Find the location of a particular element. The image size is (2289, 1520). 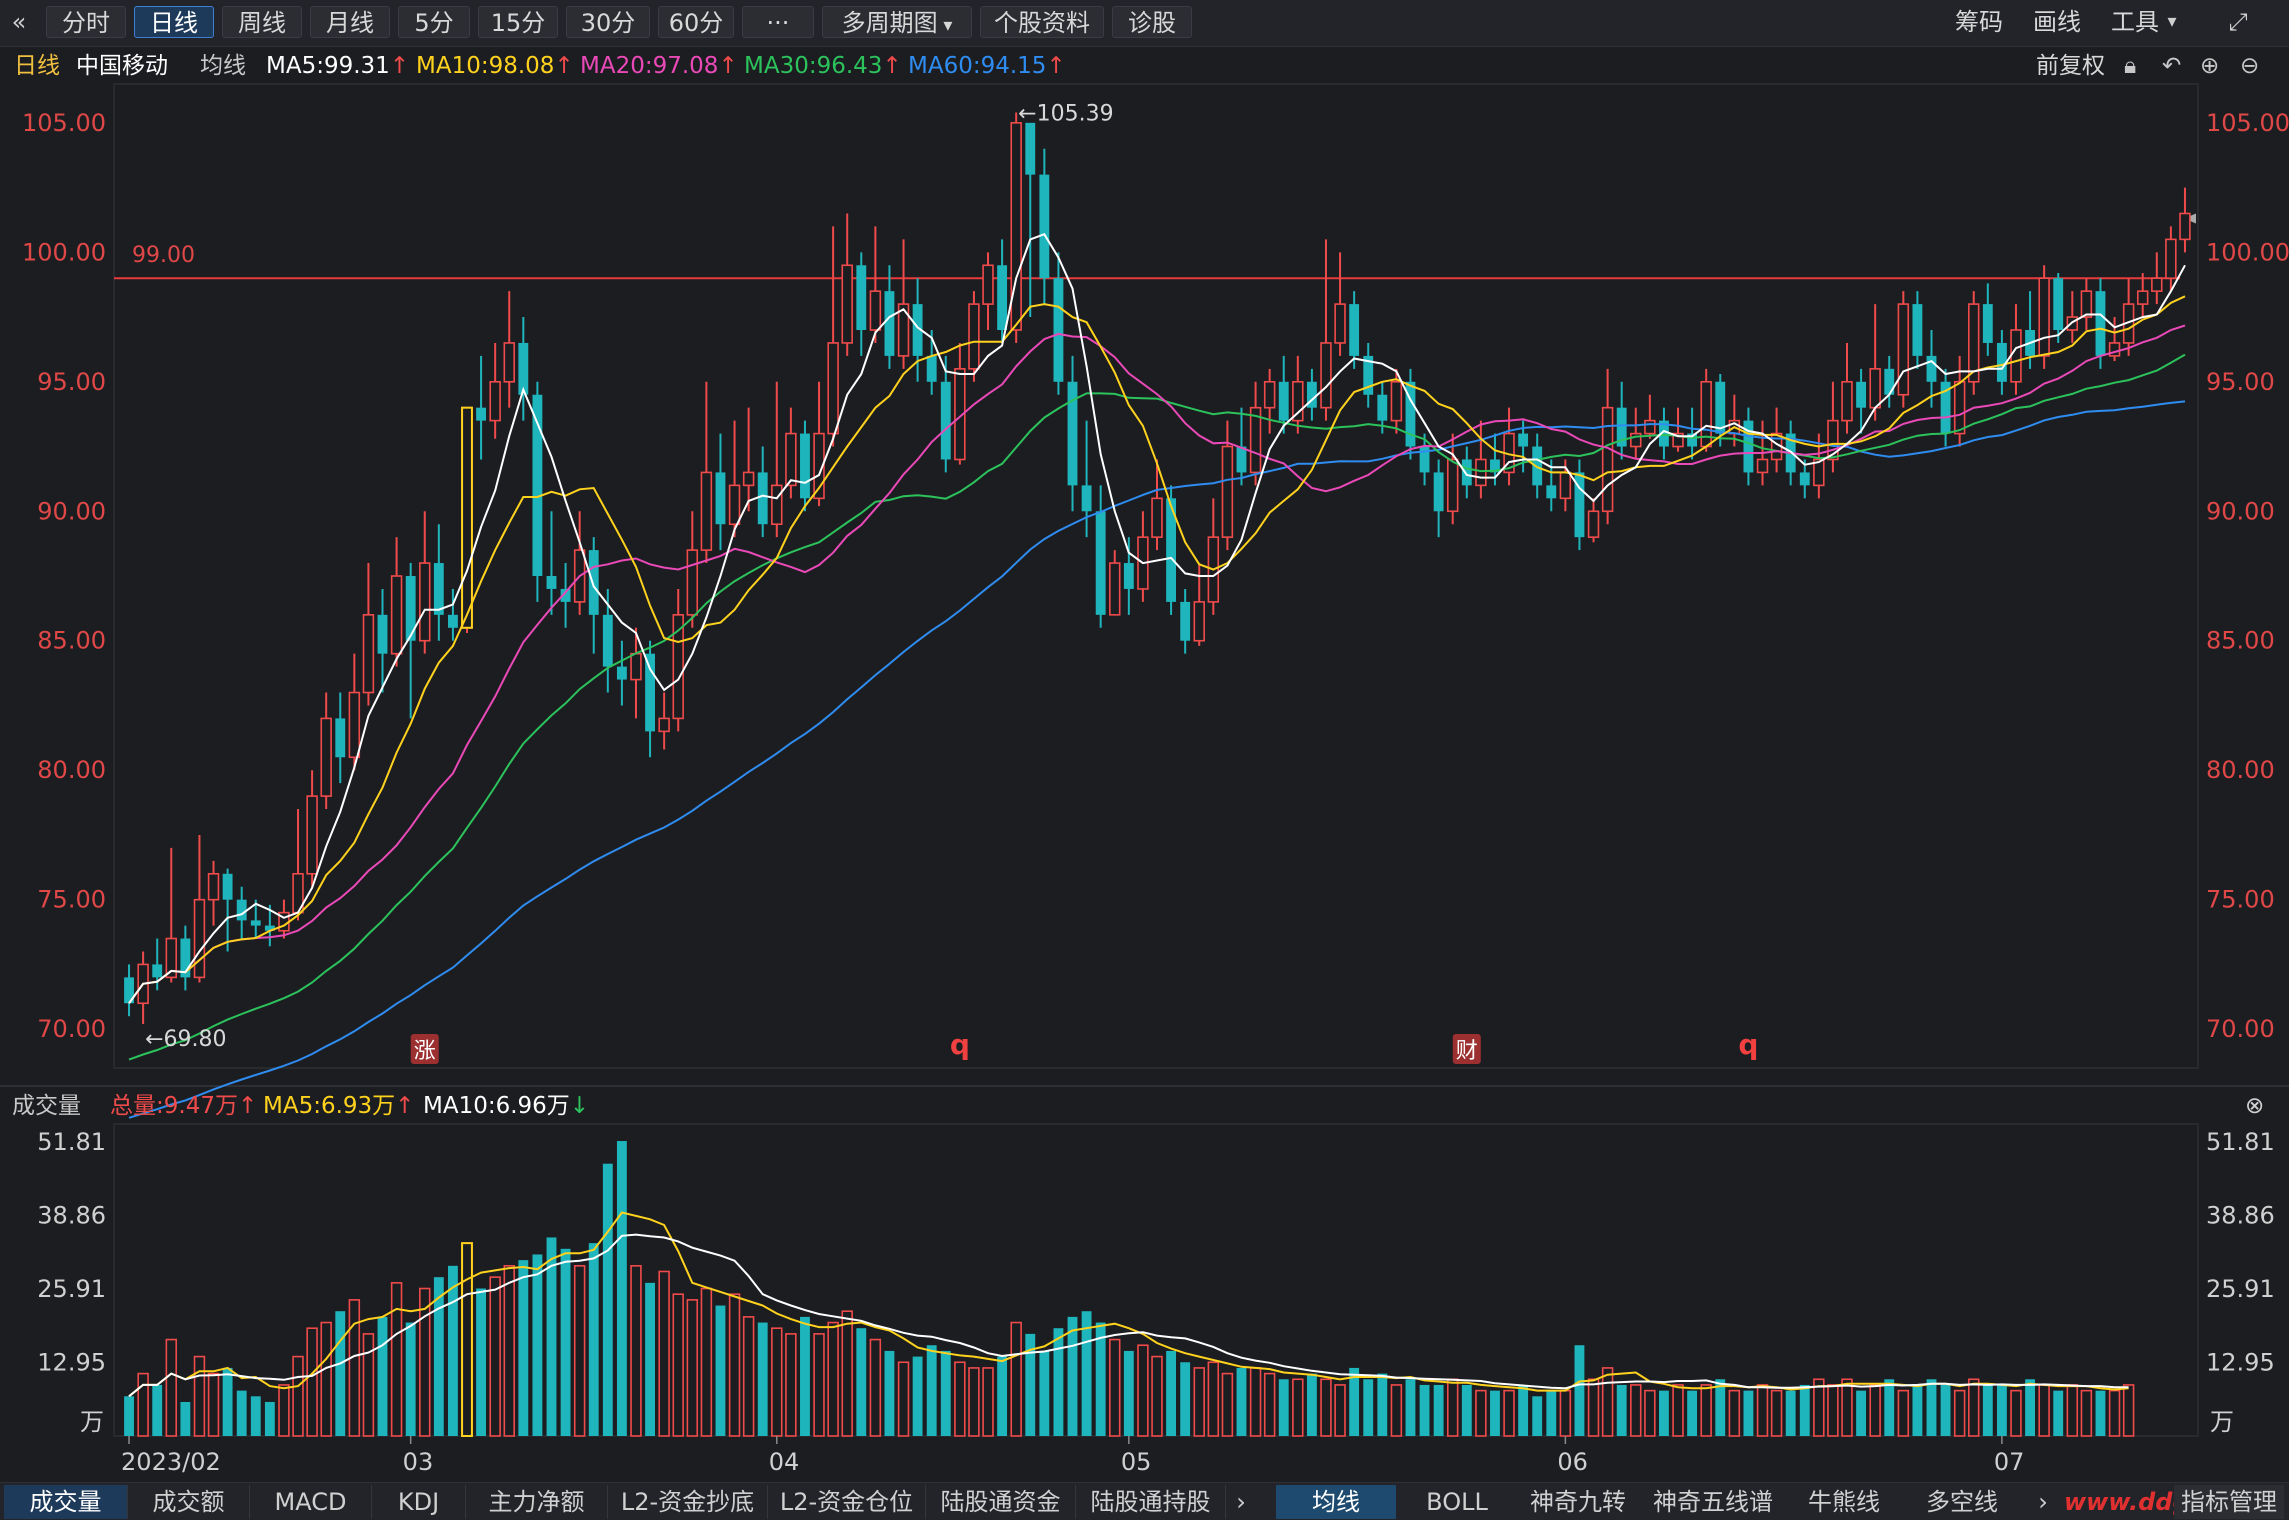

indicator-tab-3: KDJ is located at coordinates (419, 1502).